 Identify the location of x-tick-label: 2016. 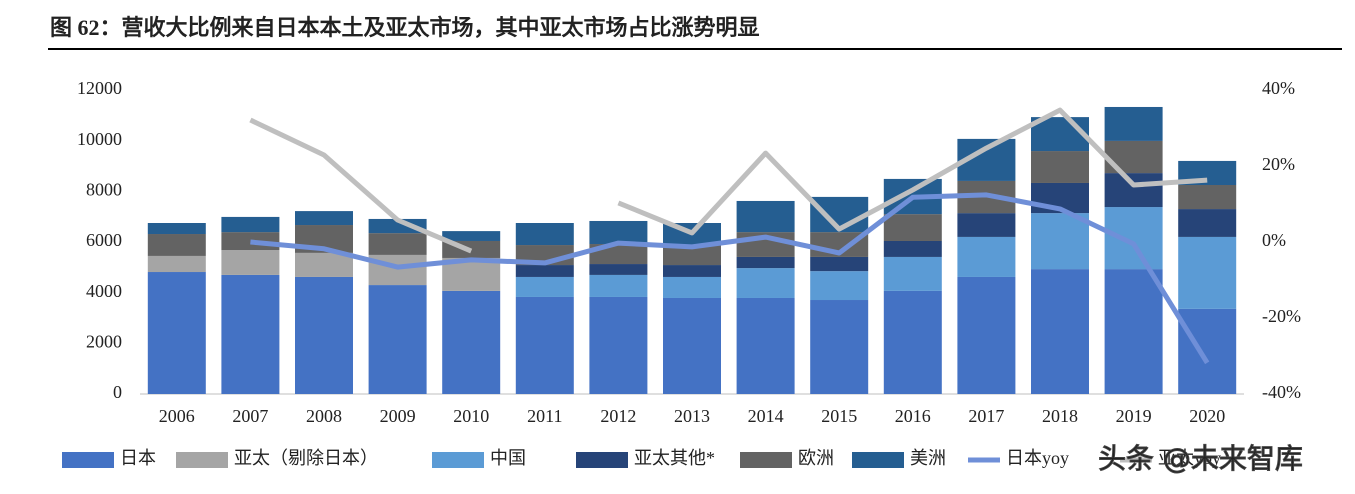
(913, 416).